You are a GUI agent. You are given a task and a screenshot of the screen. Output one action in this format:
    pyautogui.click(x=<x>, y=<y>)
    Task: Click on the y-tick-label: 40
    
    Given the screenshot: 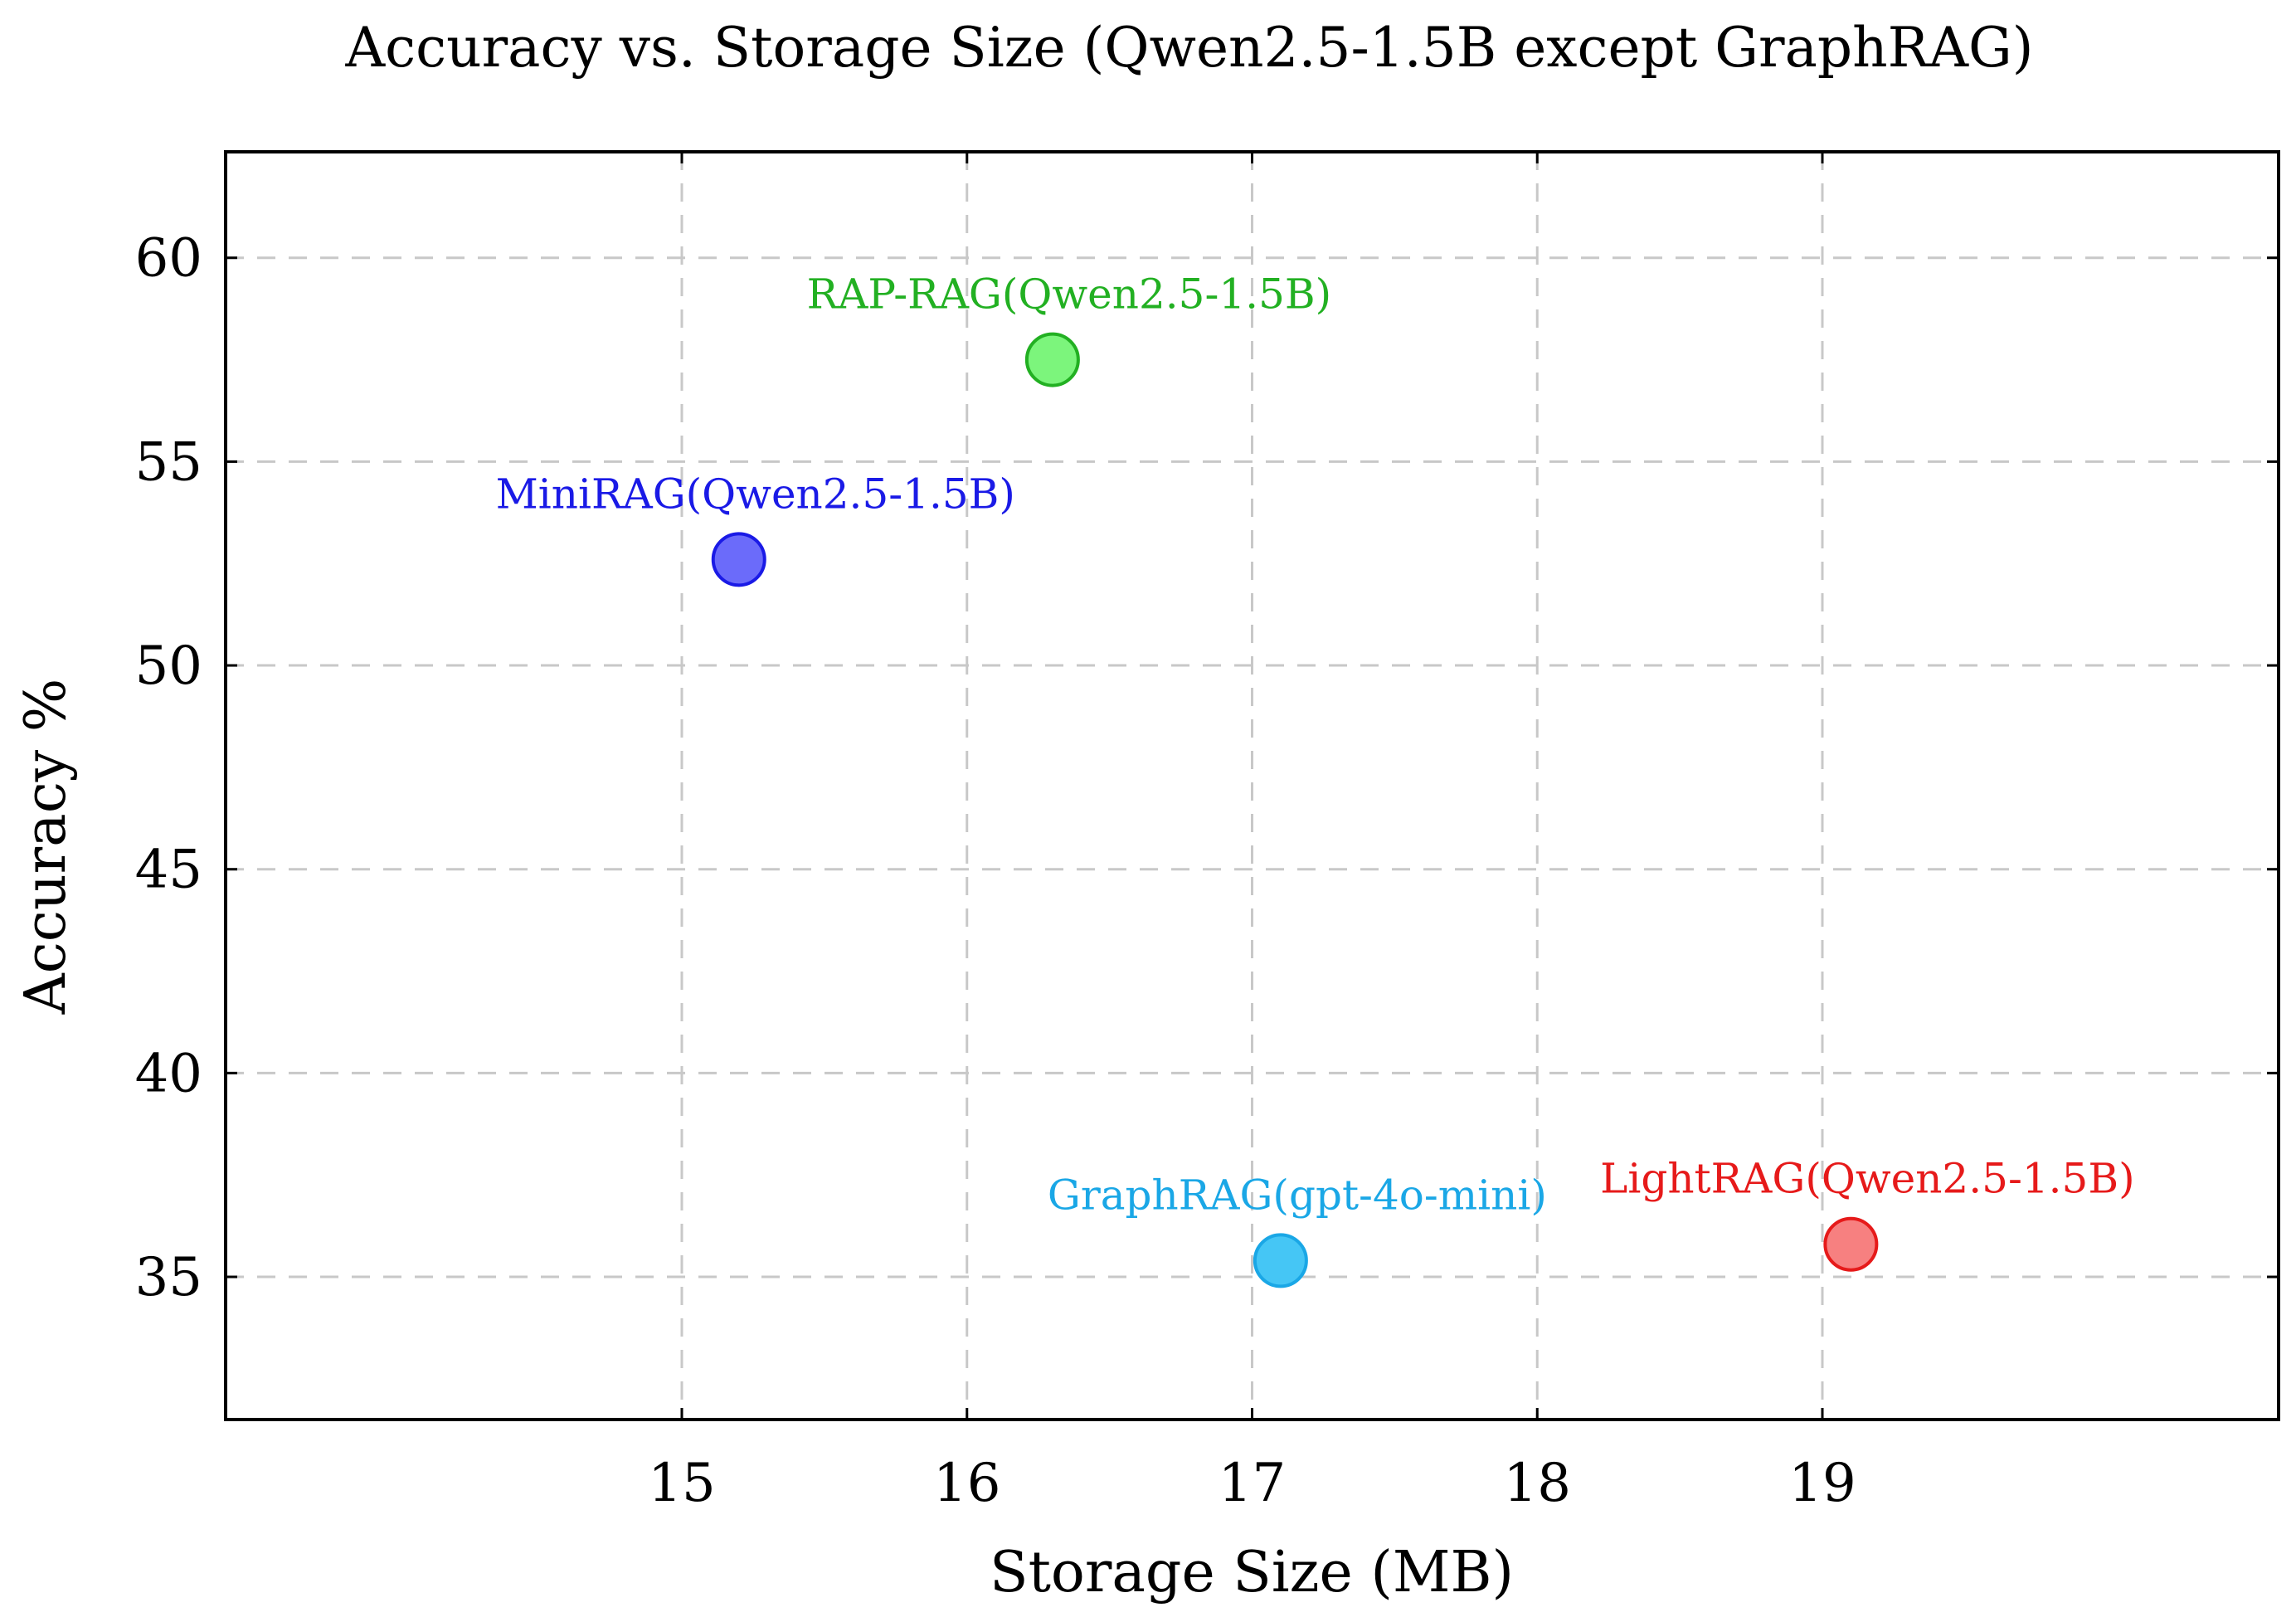 What is the action you would take?
    pyautogui.click(x=168, y=1073)
    